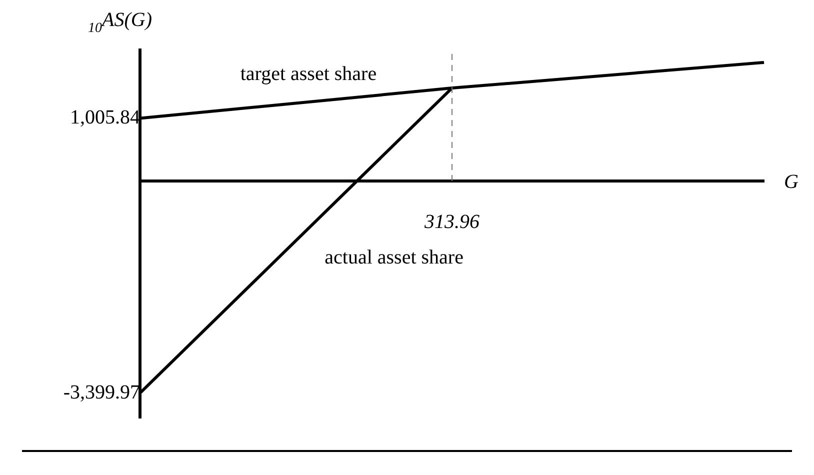  Describe the element at coordinates (101, 392) in the screenshot. I see `y-tick-label: -3,399.97` at that location.